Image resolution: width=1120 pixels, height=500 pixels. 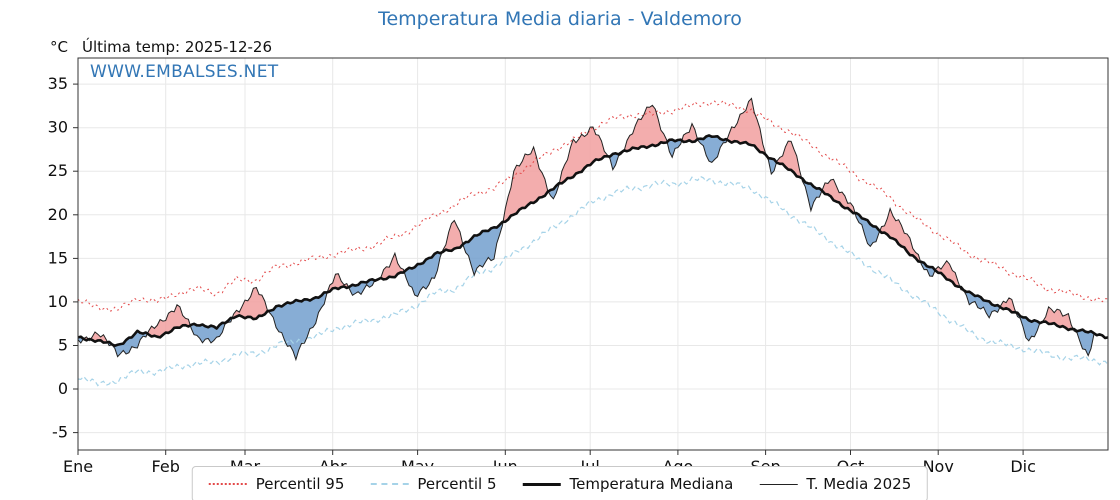 What do you see at coordinates (1023, 466) in the screenshot?
I see `svg-text: Dic` at bounding box center [1023, 466].